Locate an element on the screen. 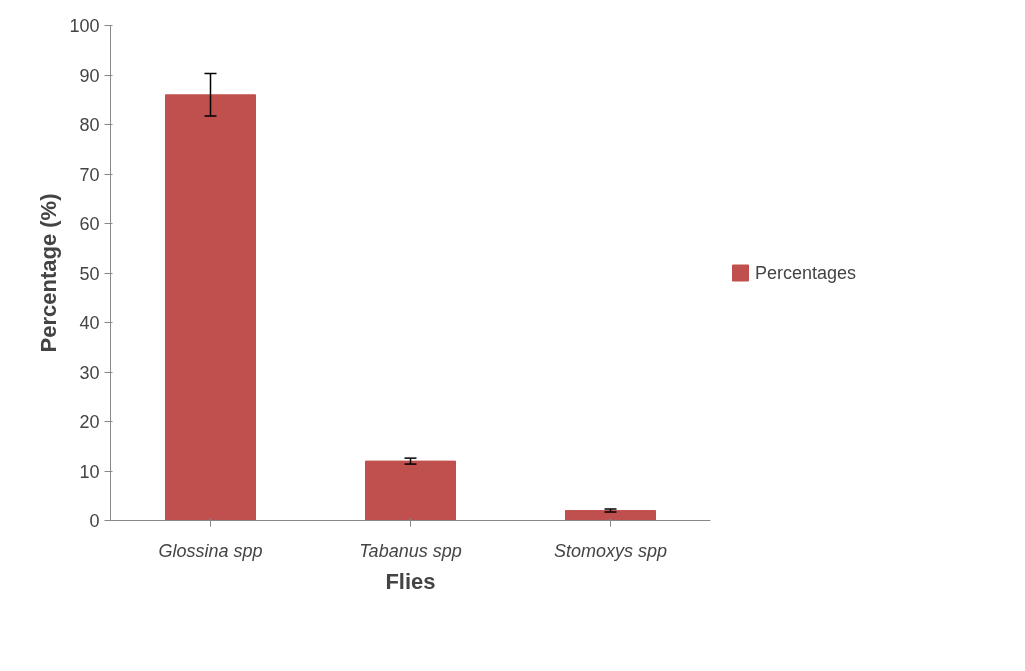 This screenshot has height=671, width=1025. y-tick-label: 100 is located at coordinates (84, 26).